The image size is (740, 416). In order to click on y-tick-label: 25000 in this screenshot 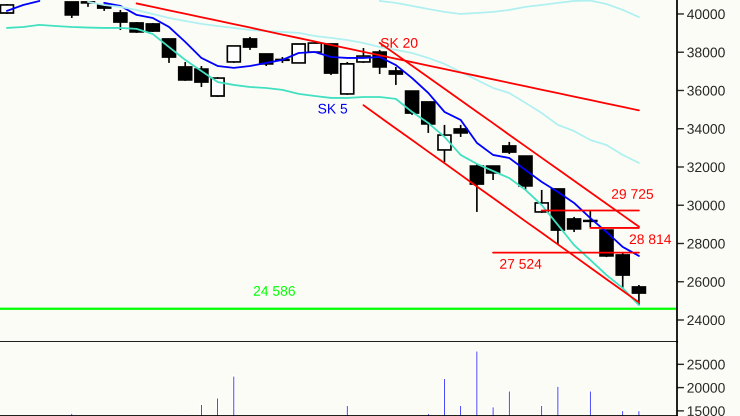, I will do `click(706, 365)`.